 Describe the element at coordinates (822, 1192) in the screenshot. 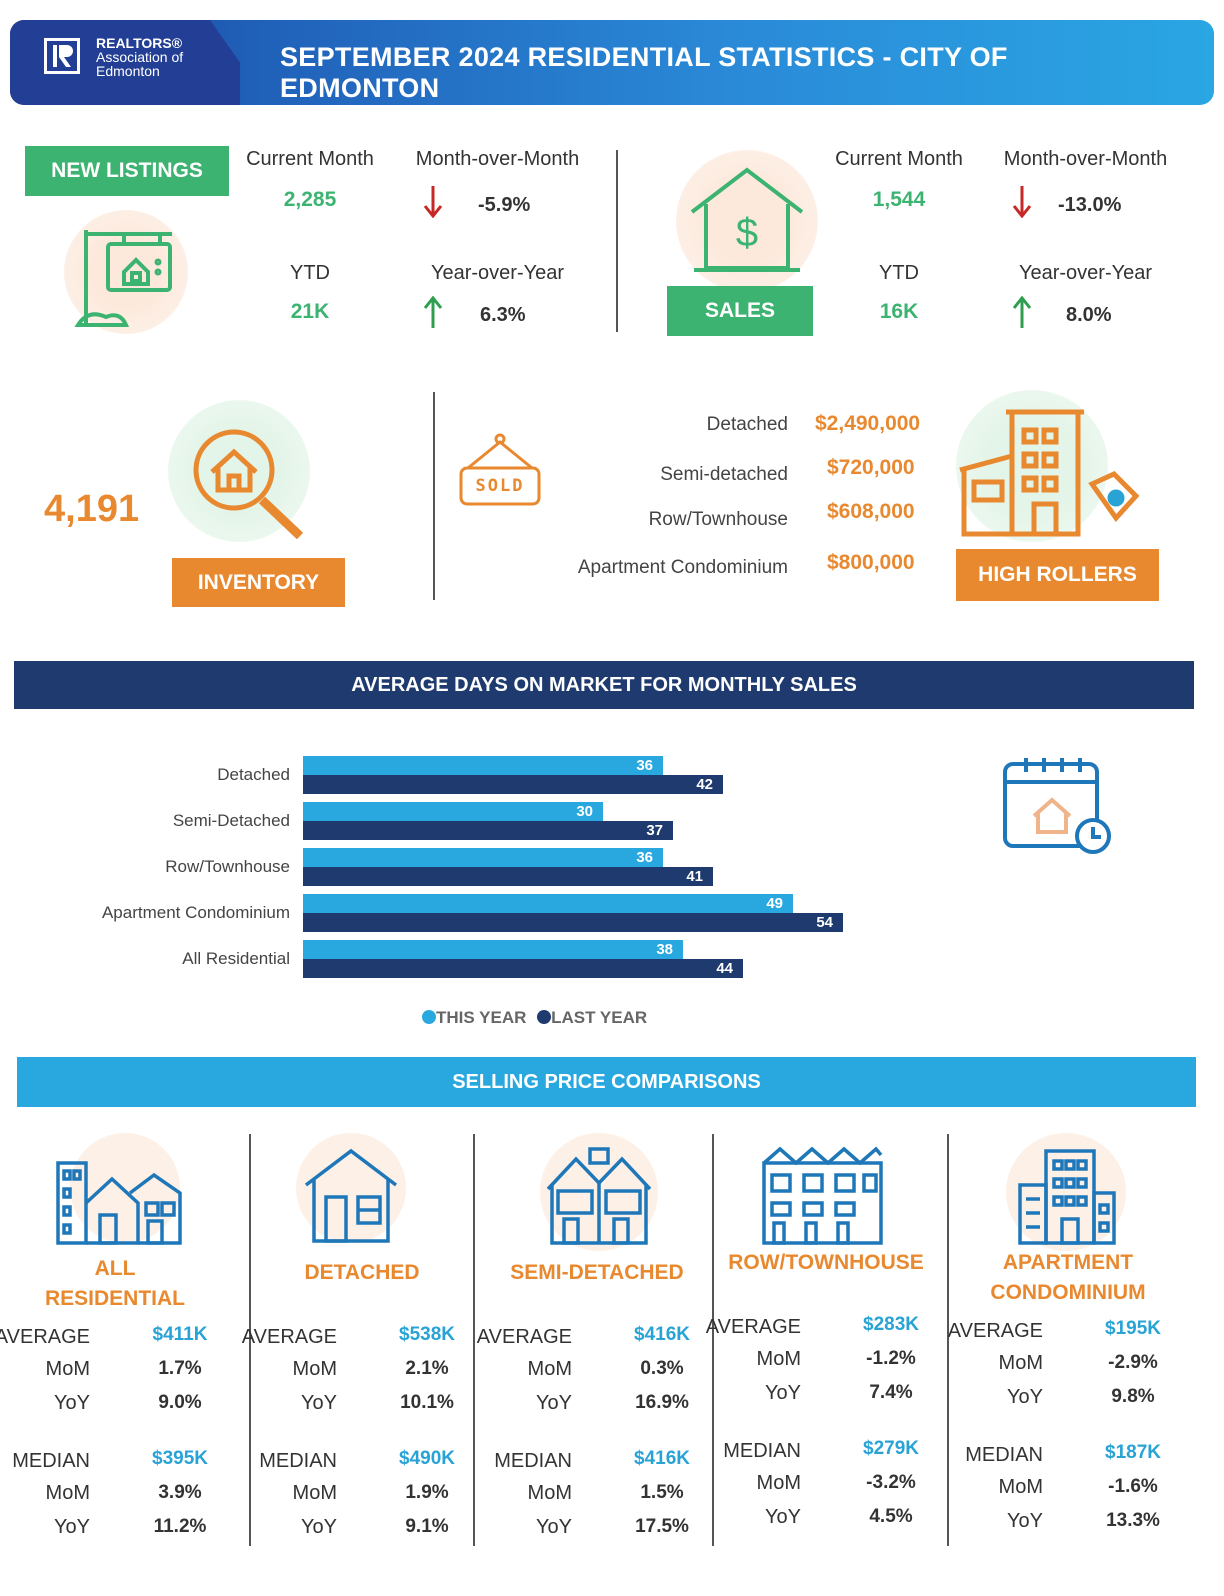

I see `row-townhouse-icon` at that location.